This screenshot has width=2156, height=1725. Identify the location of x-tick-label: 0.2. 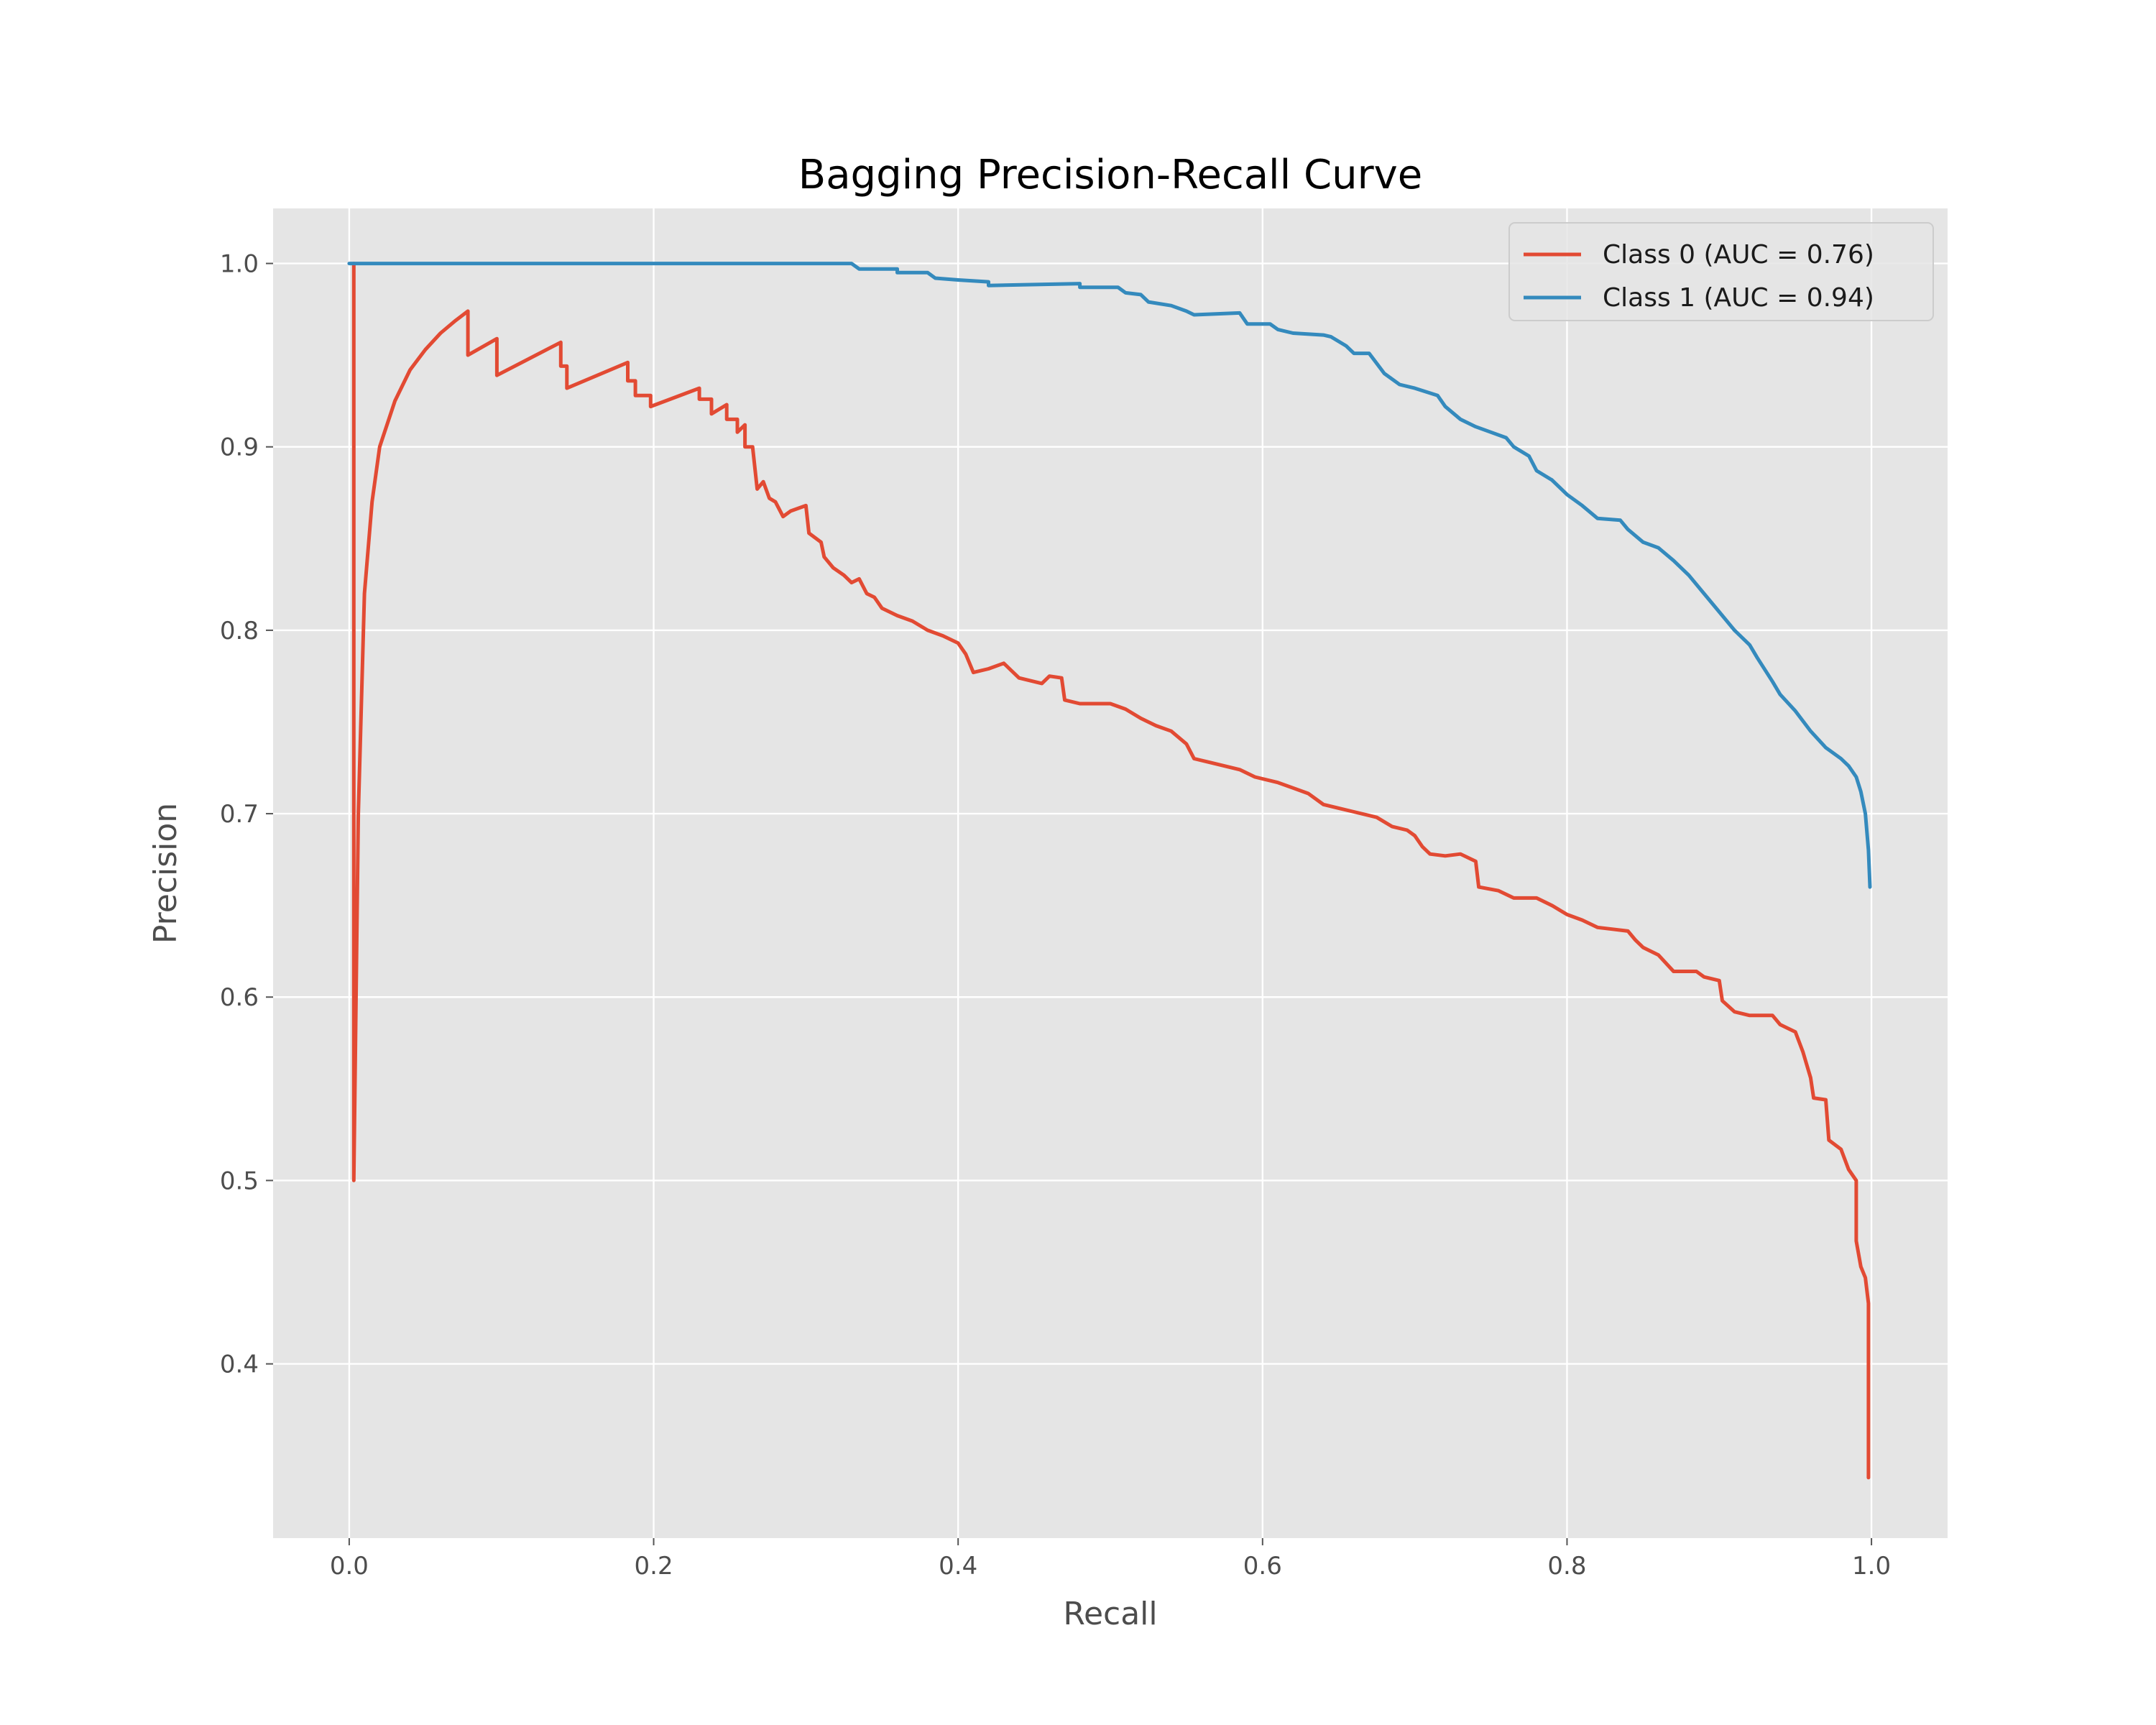
(654, 1566).